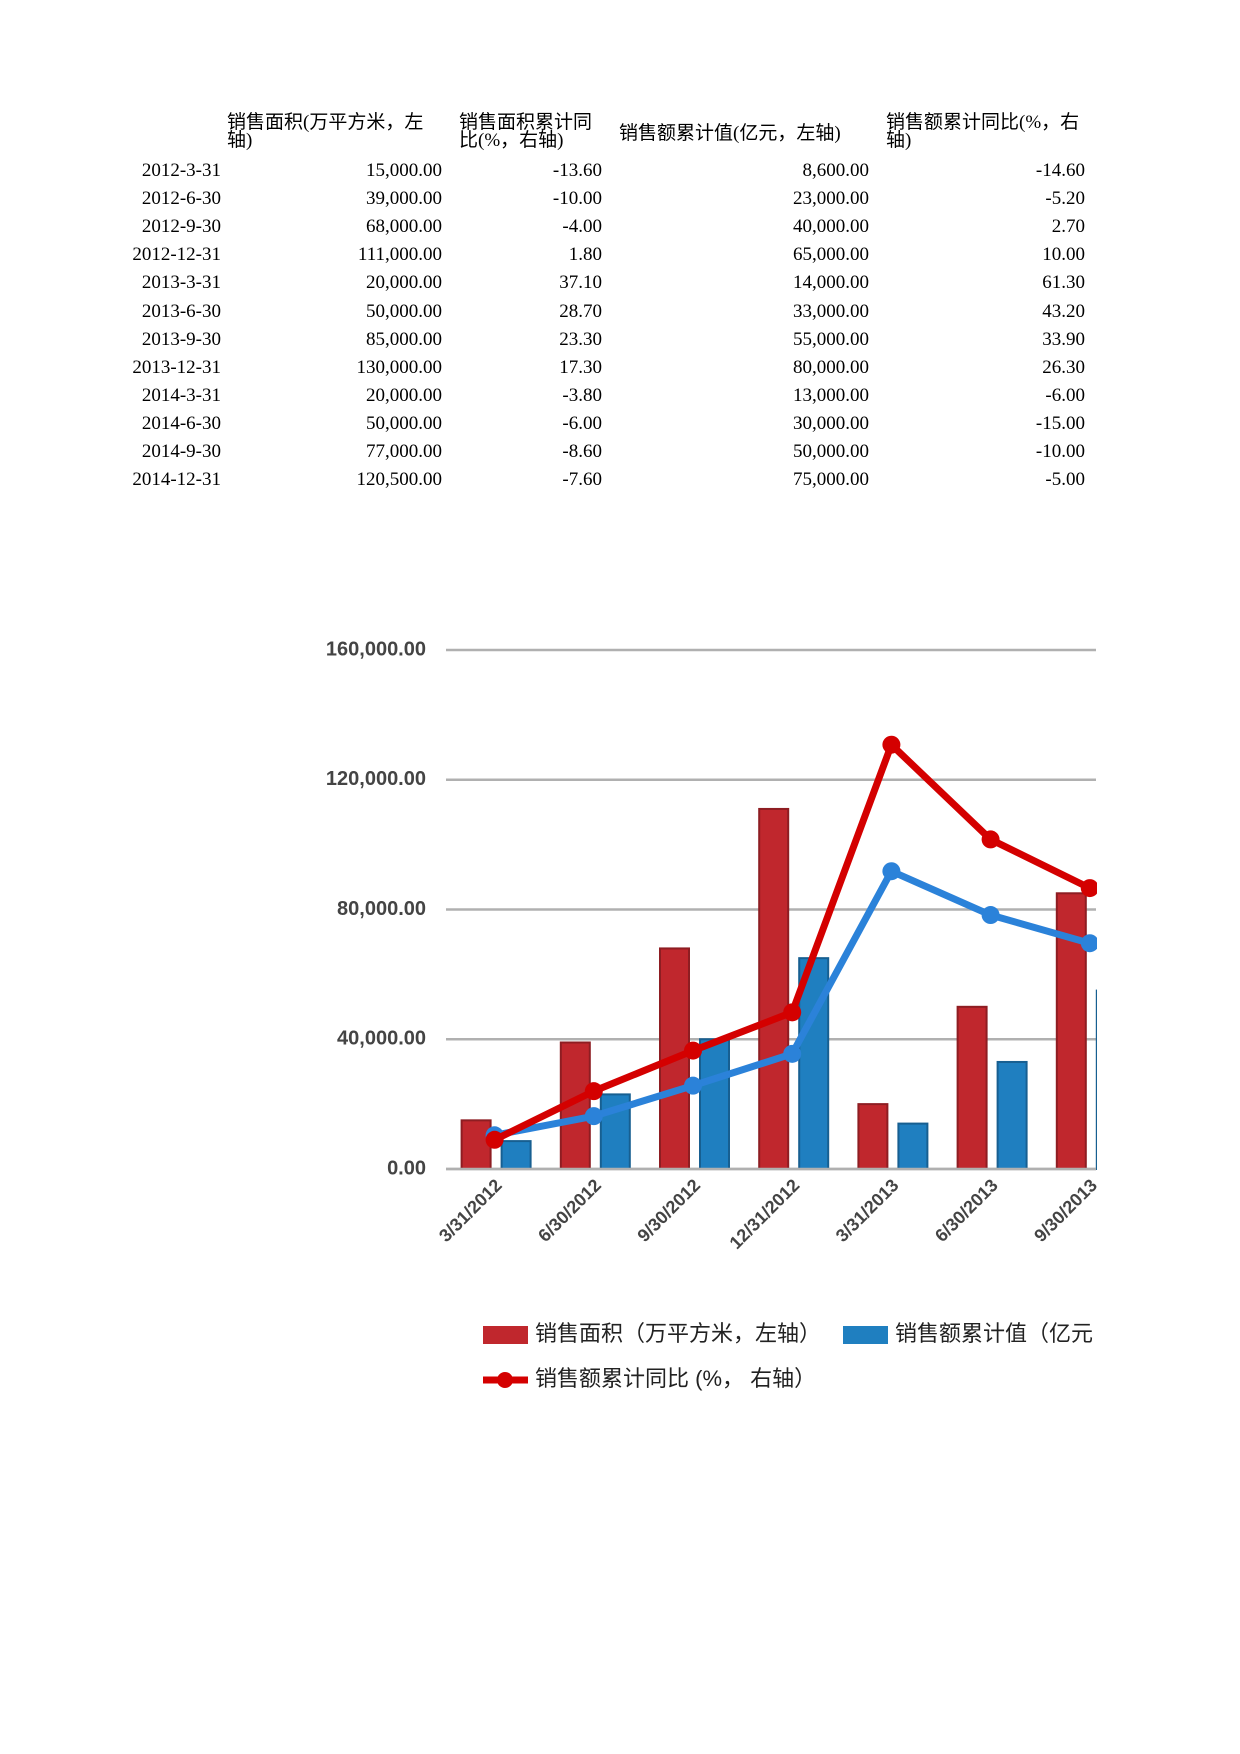 This screenshot has width=1240, height=1754. Describe the element at coordinates (399, 367) in the screenshot. I see `table-cell: 130,000.00` at that location.